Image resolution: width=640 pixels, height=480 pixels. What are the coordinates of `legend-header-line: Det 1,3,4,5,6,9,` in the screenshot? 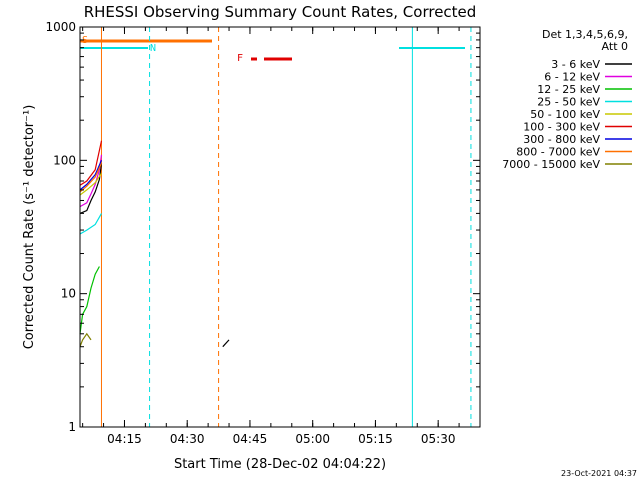 It's located at (585, 34).